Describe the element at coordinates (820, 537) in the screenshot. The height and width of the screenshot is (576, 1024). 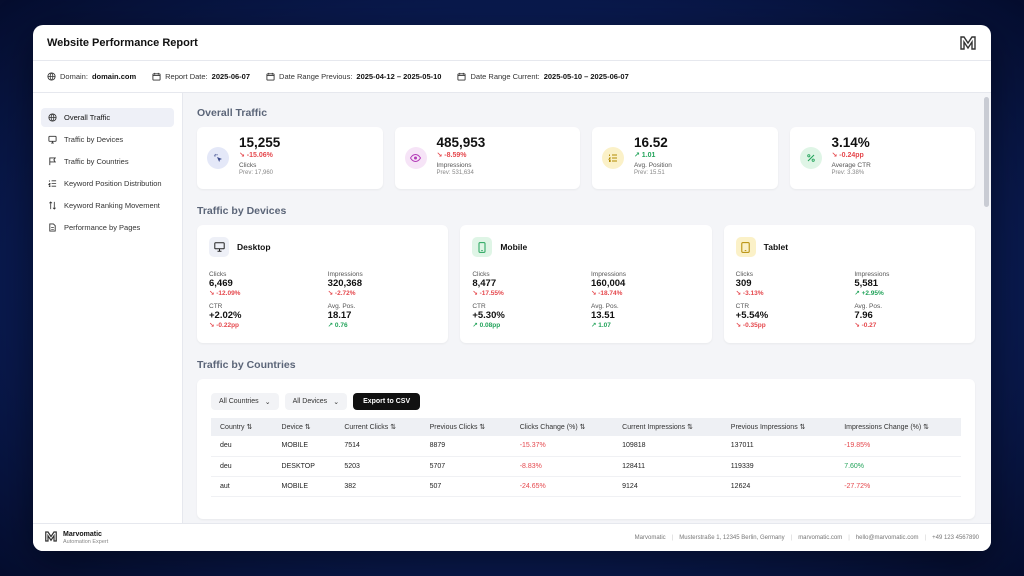
I see `footer-website-link: marvomatic.com` at that location.